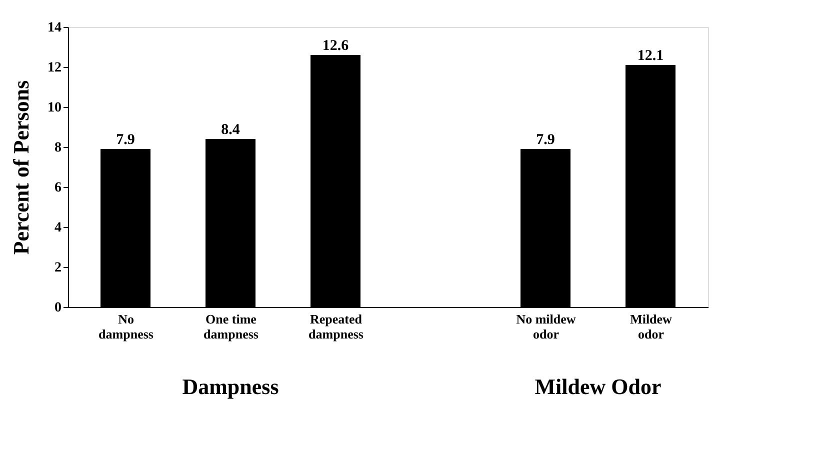 This screenshot has width=817, height=458. Describe the element at coordinates (55, 68) in the screenshot. I see `y-tick-label: 12` at that location.